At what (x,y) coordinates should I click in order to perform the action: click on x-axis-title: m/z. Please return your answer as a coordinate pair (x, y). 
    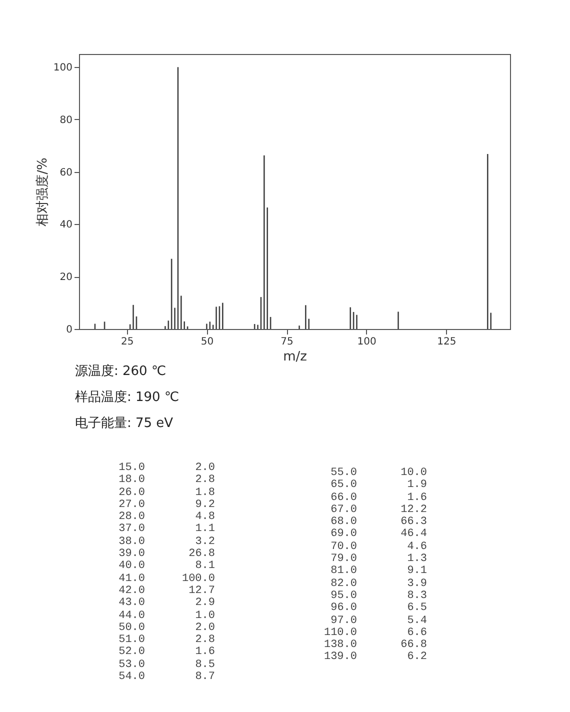
    Looking at the image, I should click on (295, 357).